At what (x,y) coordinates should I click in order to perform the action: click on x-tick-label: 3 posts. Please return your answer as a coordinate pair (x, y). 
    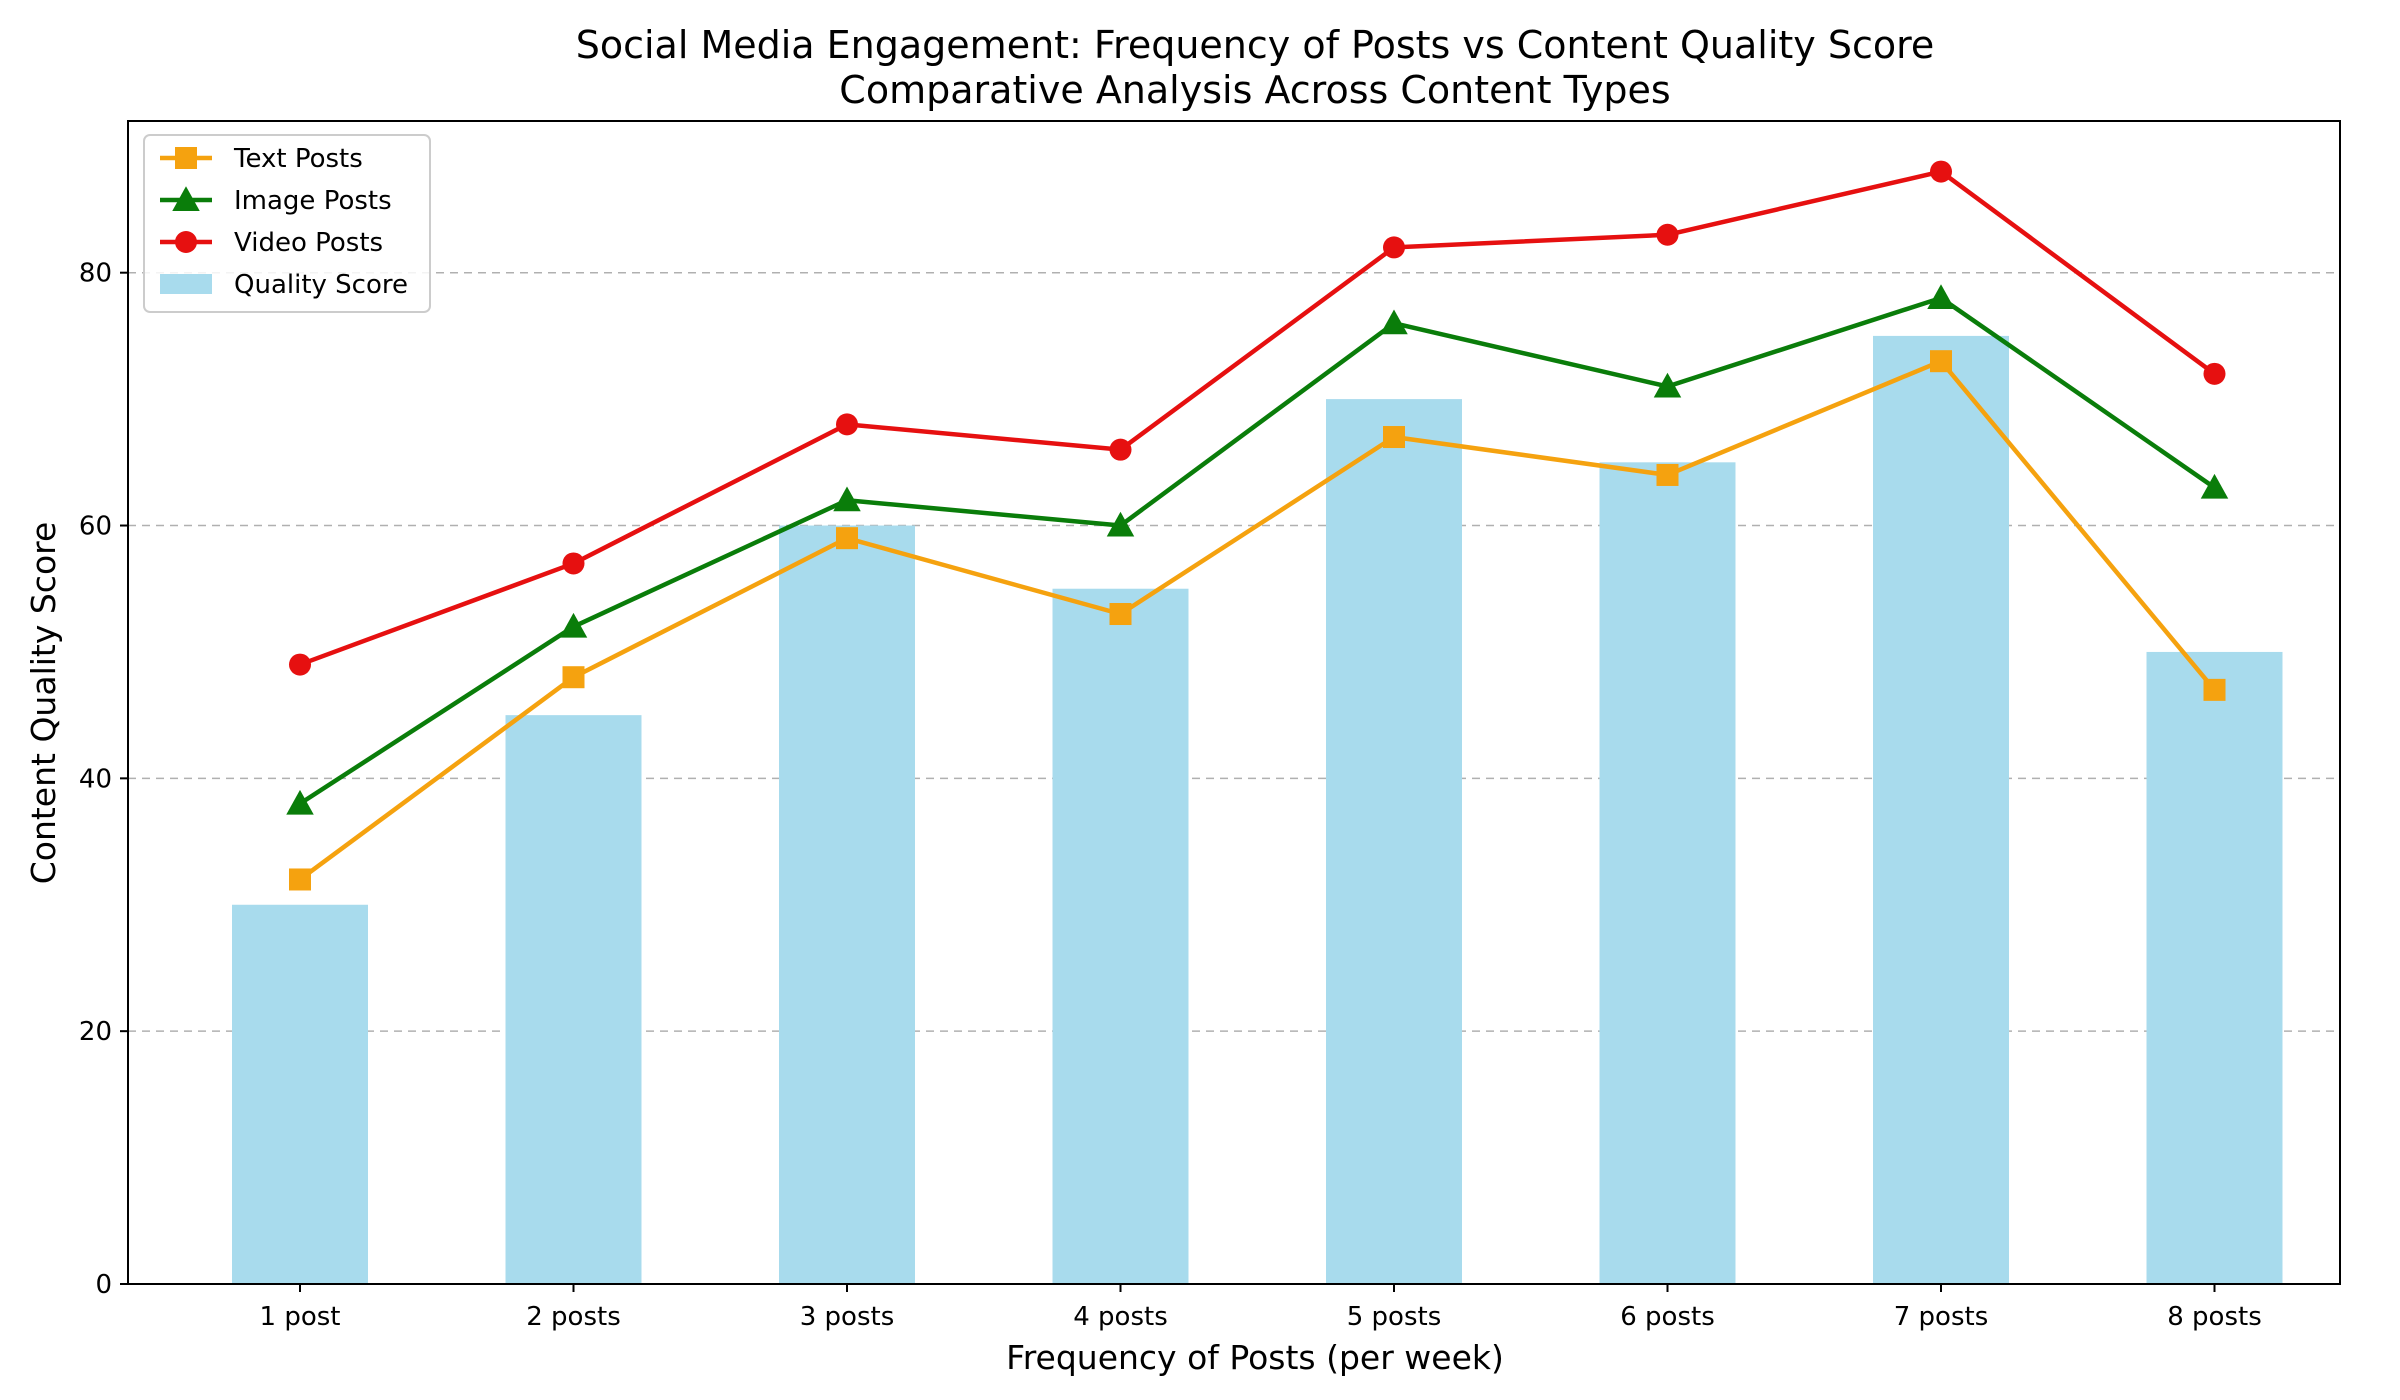
    Looking at the image, I should click on (847, 1317).